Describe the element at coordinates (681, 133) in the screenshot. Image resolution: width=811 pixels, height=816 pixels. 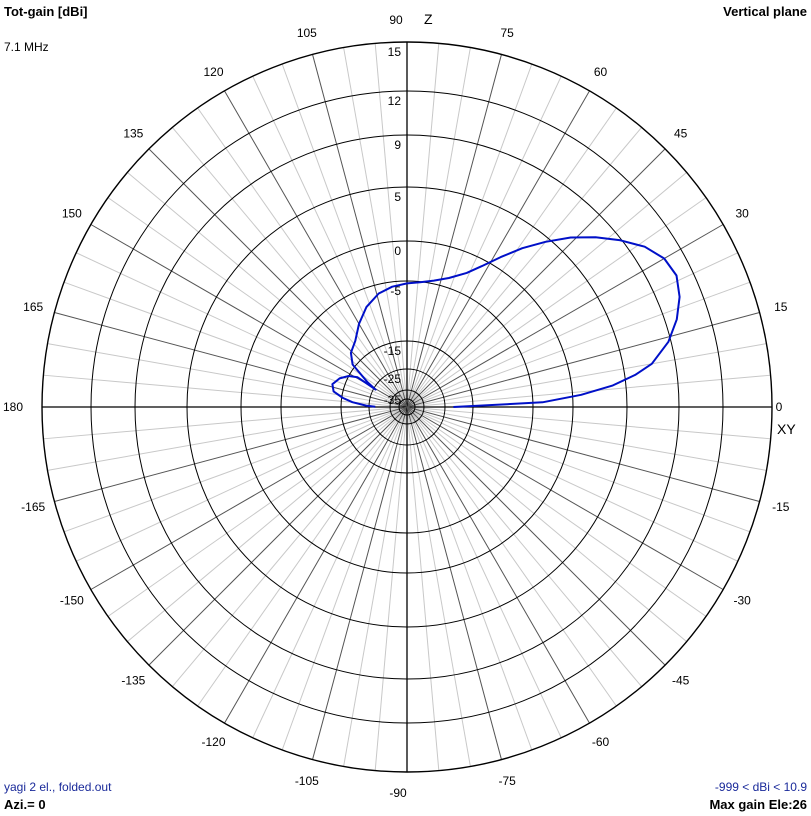
I see `angle-label: 45` at that location.